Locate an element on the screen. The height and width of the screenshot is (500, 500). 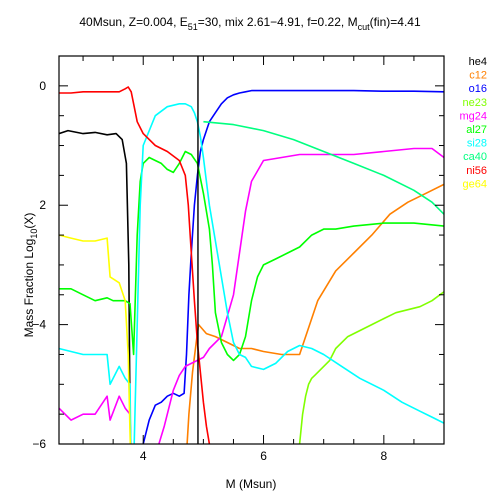
legend-item-ca40: ca40 is located at coordinates (475, 157).